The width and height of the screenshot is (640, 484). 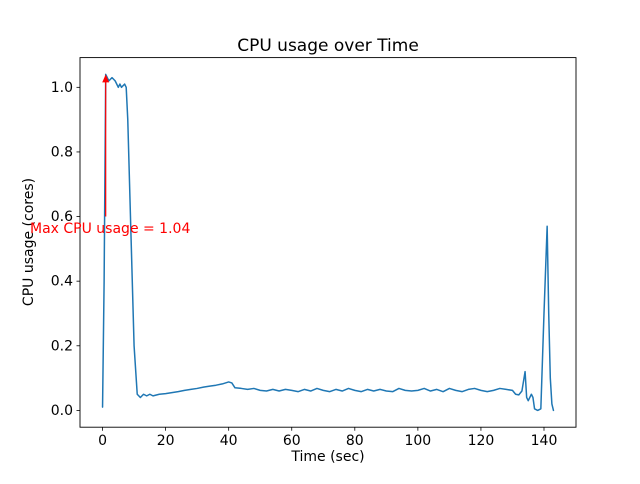 What do you see at coordinates (62, 88) in the screenshot?
I see `y-tick-label: 1.0` at bounding box center [62, 88].